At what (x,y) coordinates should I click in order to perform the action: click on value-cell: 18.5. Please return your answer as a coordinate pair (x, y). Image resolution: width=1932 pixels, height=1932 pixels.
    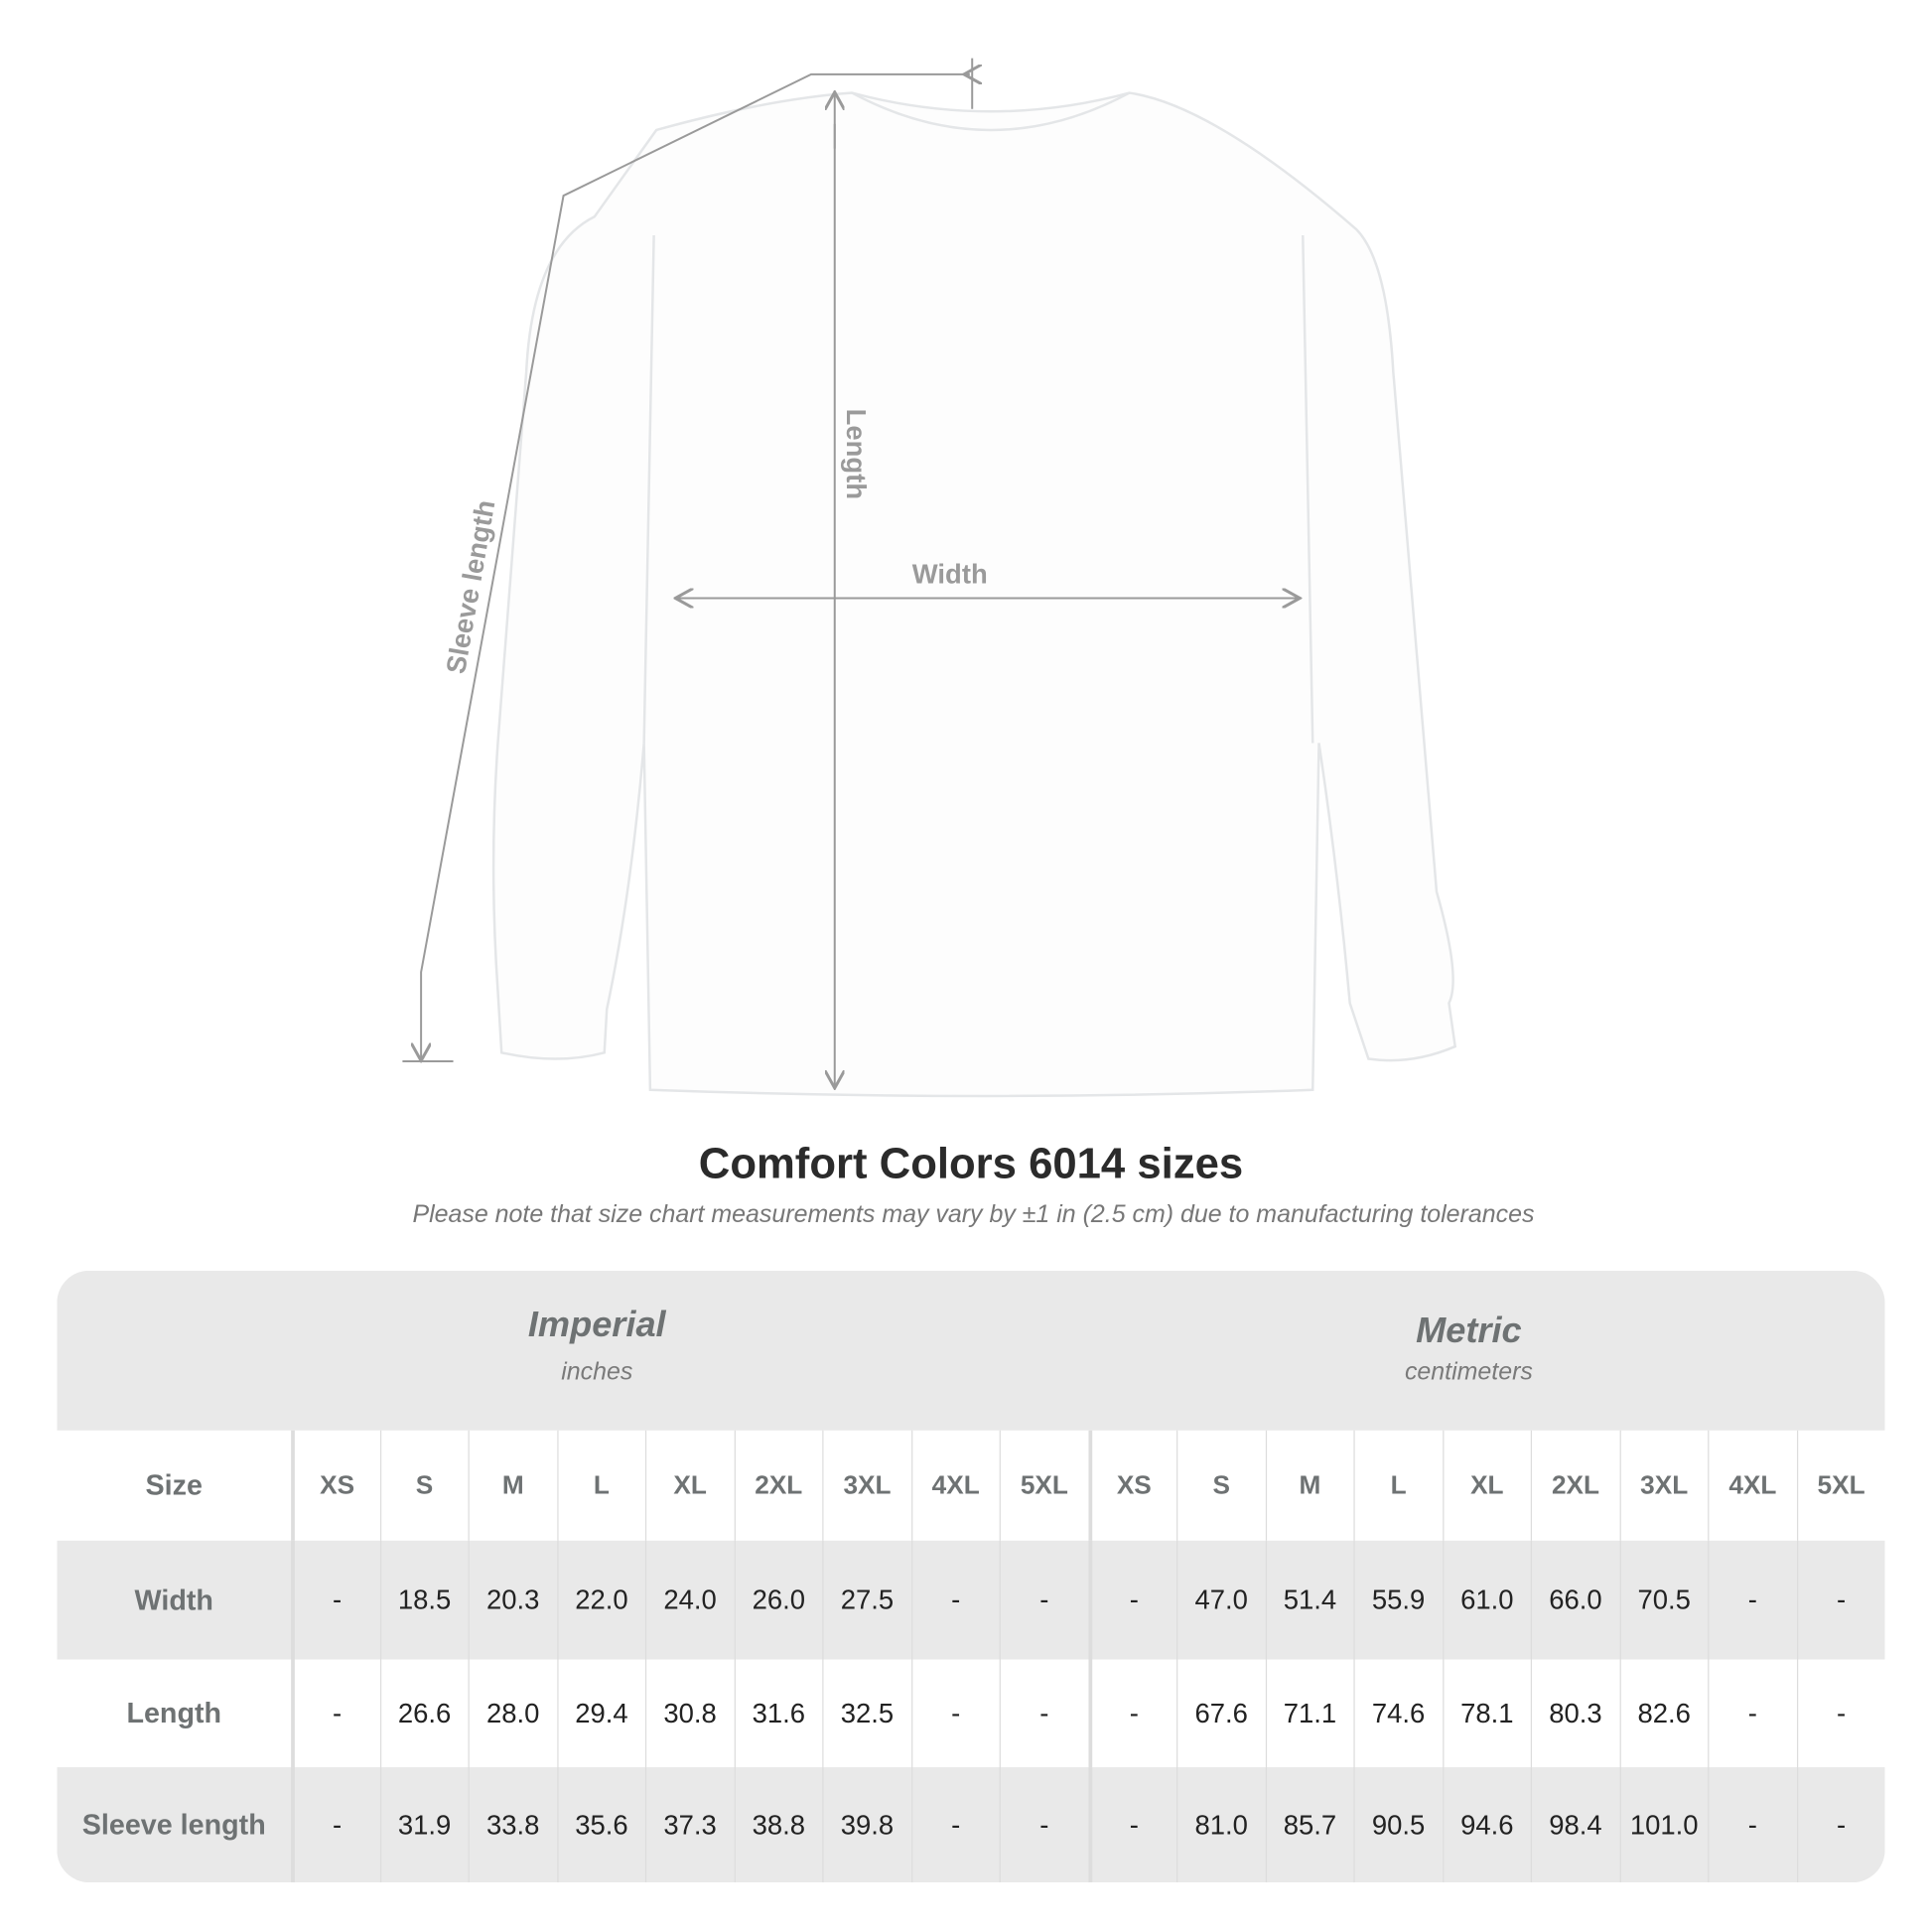
    Looking at the image, I should click on (424, 1600).